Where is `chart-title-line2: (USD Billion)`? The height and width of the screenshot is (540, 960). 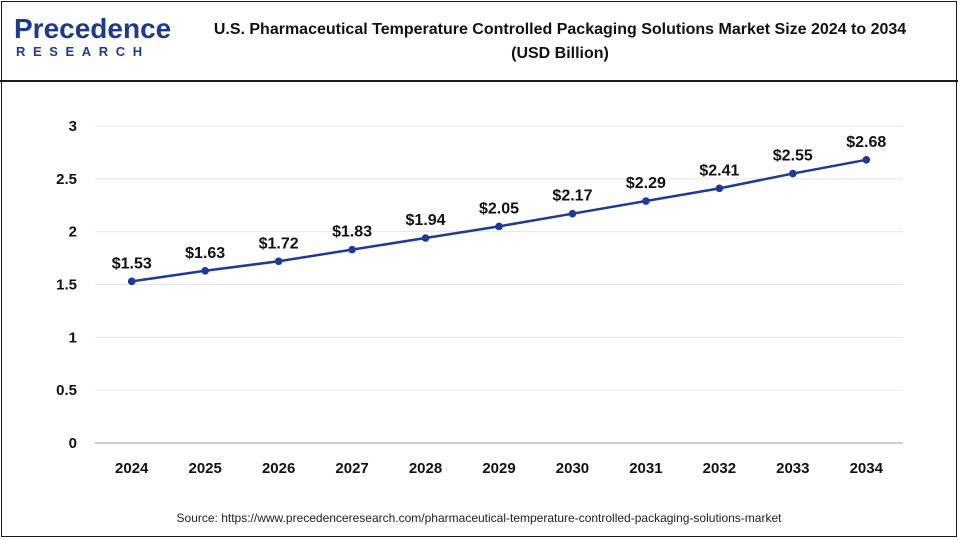 chart-title-line2: (USD Billion) is located at coordinates (560, 53).